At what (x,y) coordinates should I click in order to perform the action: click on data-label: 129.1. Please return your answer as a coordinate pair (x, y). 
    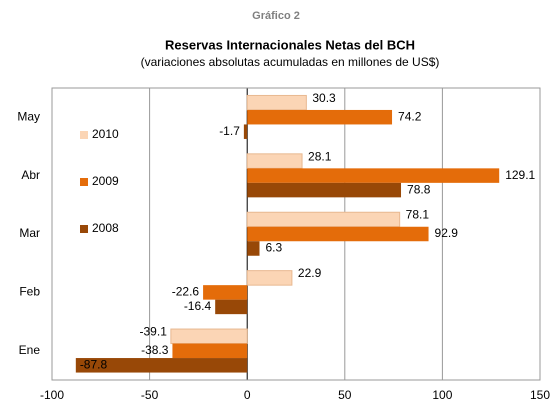
    Looking at the image, I should click on (520, 175).